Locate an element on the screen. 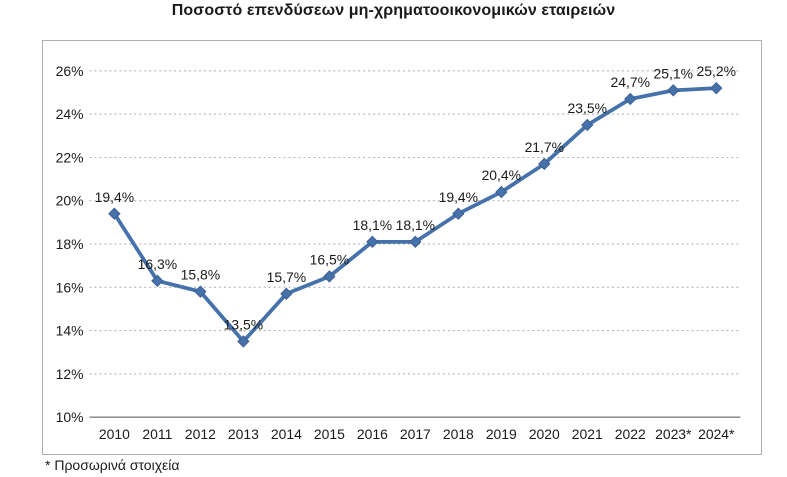 The height and width of the screenshot is (477, 787). x-axis-tick-label: 2021 is located at coordinates (587, 434).